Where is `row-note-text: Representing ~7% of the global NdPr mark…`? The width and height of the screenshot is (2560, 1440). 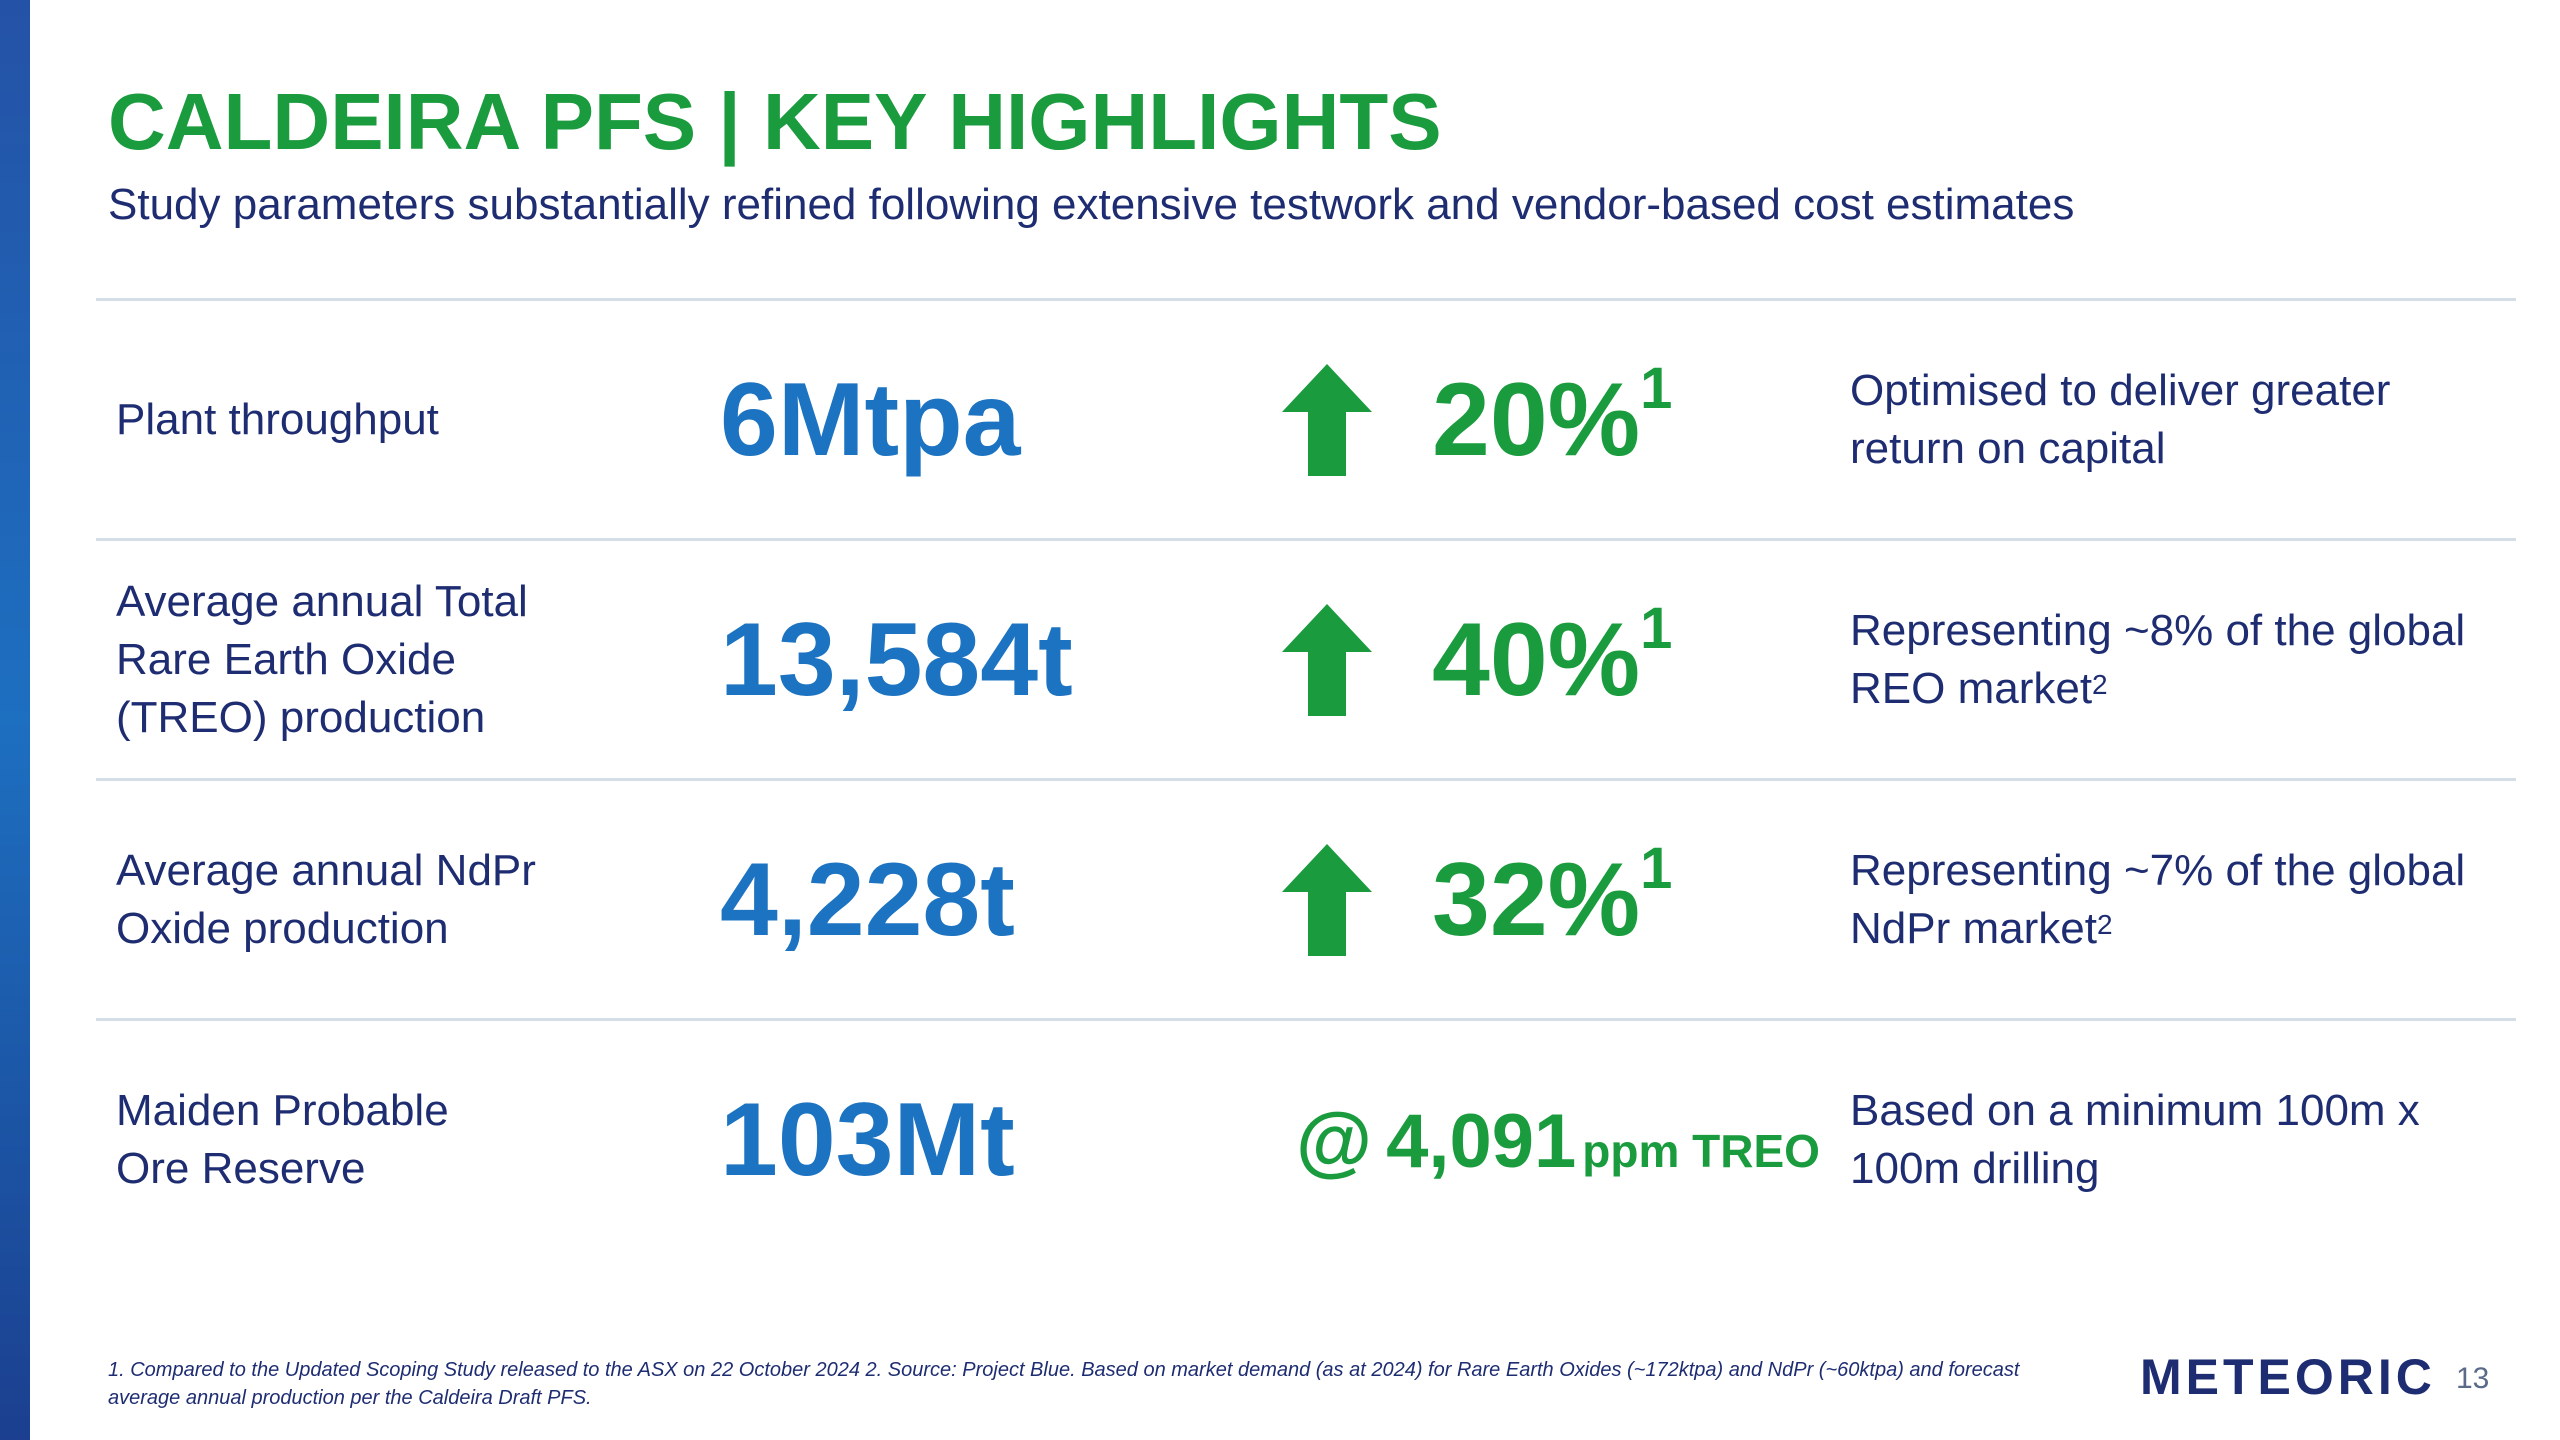
row-note-text: Representing ~7% of the global NdPr mark… is located at coordinates (2158, 899).